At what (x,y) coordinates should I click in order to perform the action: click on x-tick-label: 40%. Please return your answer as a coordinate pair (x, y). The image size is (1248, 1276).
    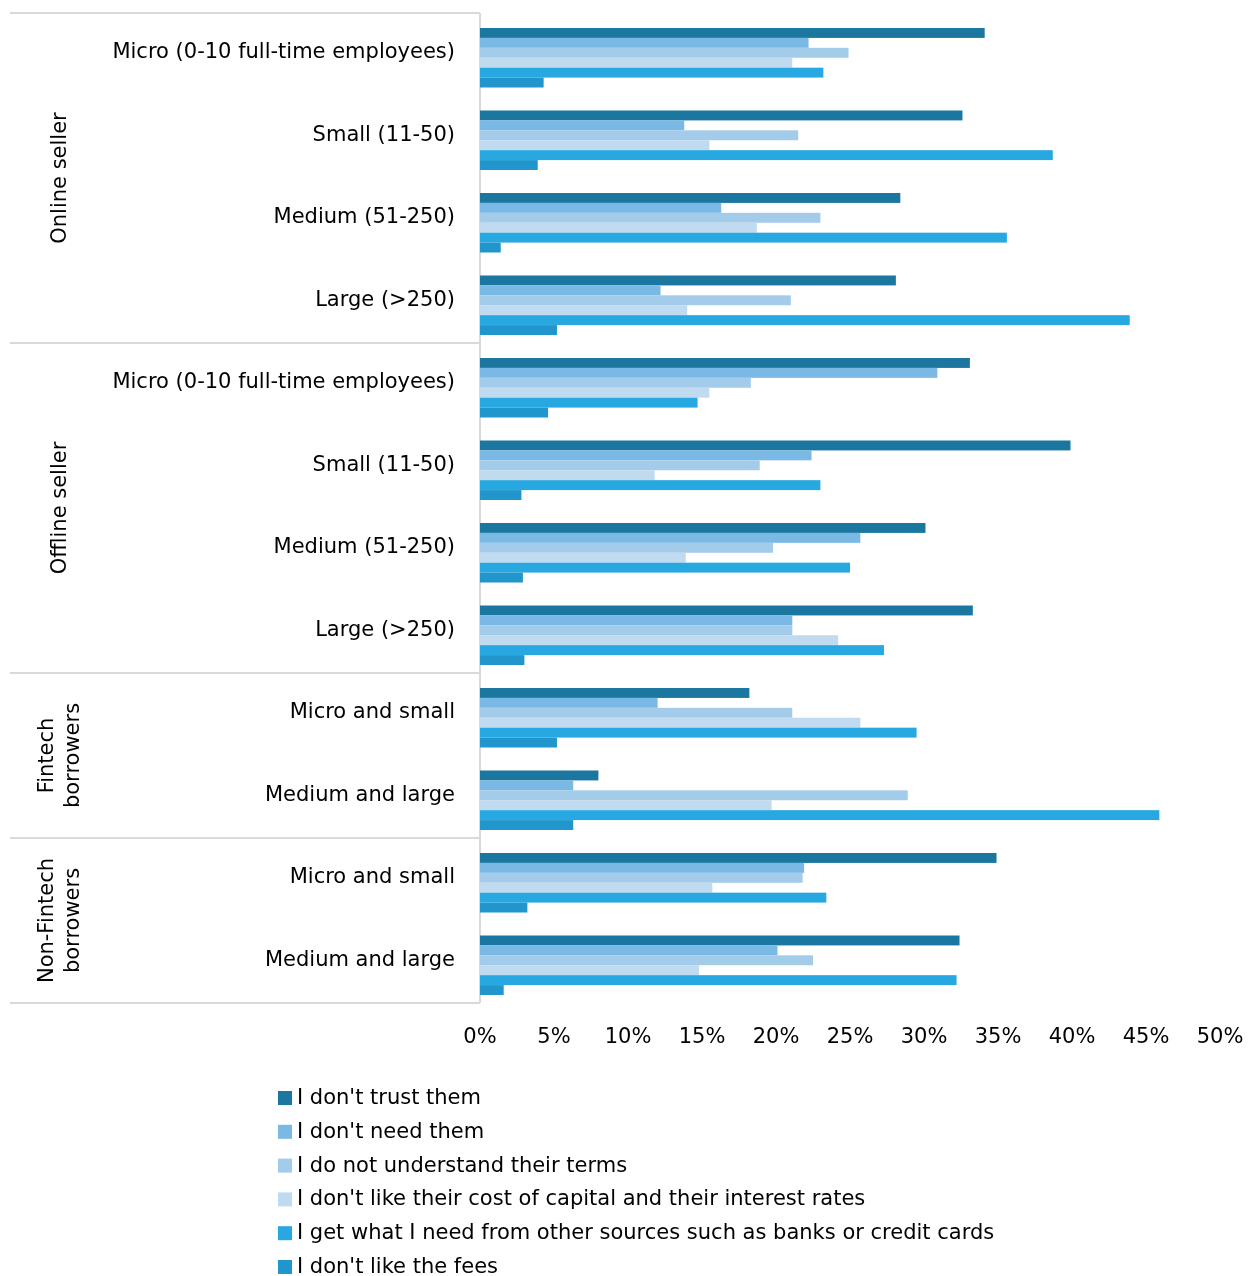
    Looking at the image, I should click on (1072, 1036).